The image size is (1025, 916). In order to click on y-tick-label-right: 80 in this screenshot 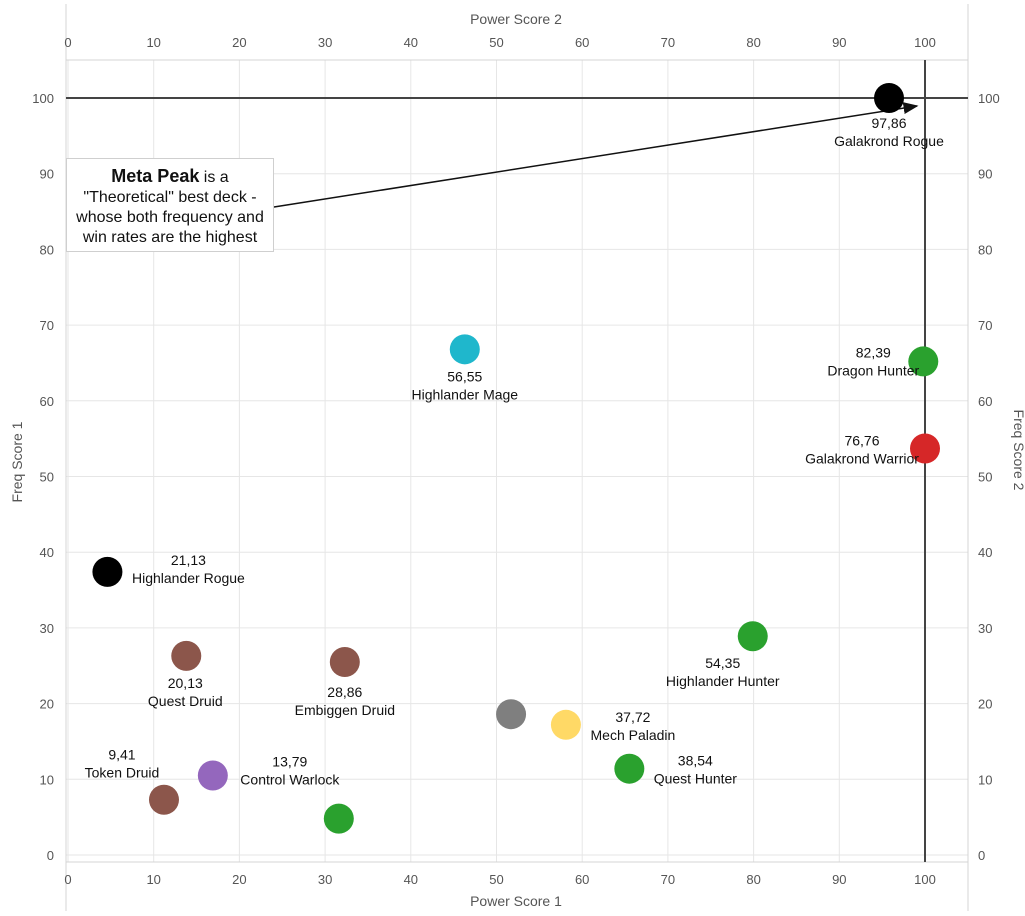, I will do `click(985, 249)`.